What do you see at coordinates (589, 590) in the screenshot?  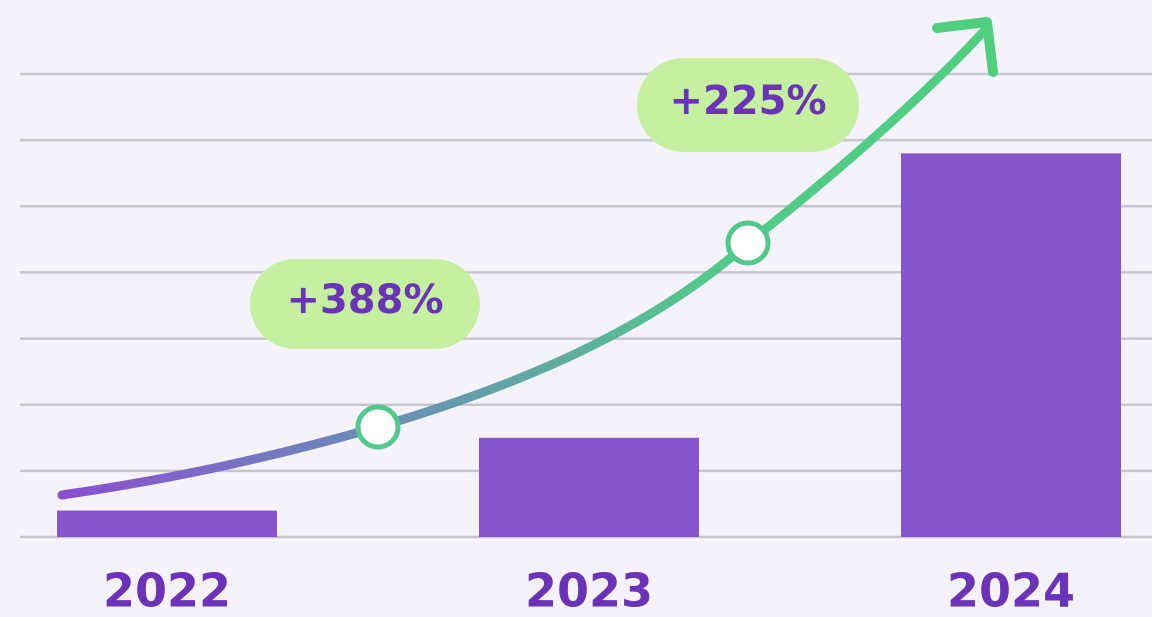 I see `x-tick-label: 2023` at bounding box center [589, 590].